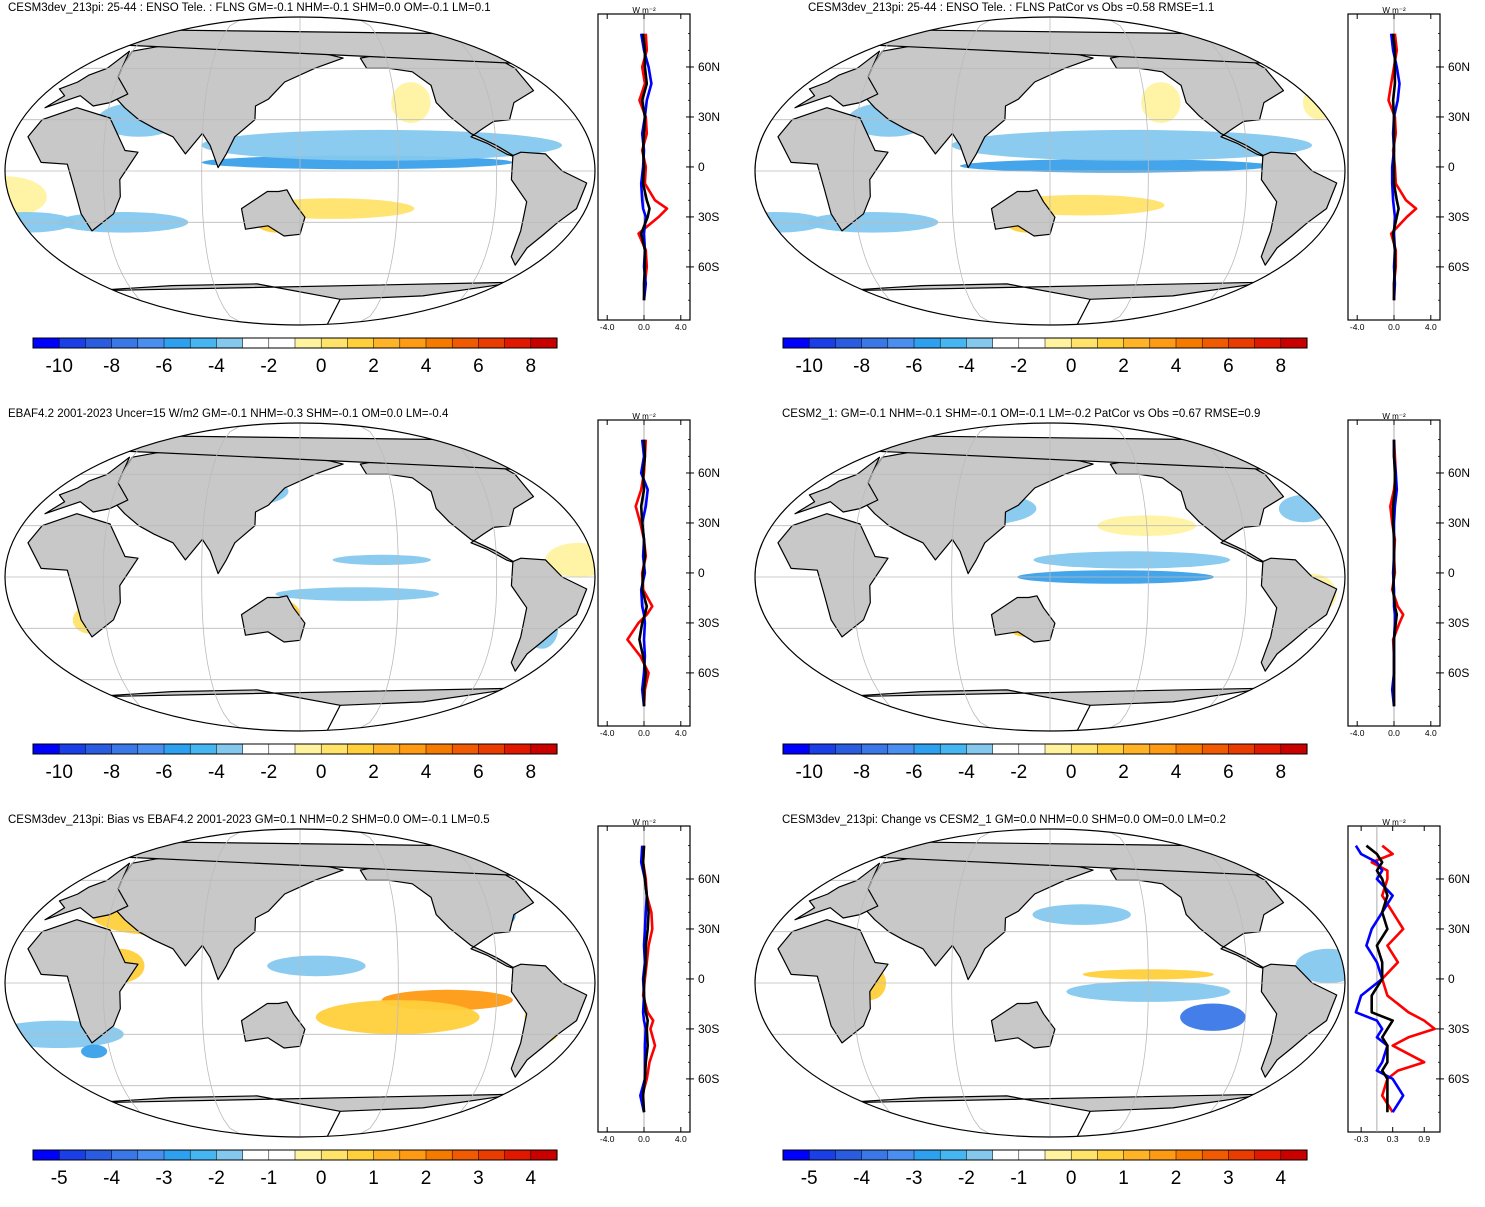  What do you see at coordinates (1403, 978) in the screenshot?
I see `profile-line-ocean` at bounding box center [1403, 978].